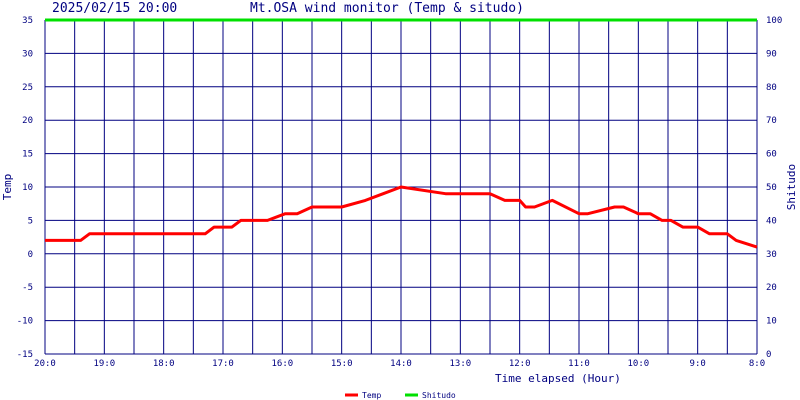 The image size is (800, 400). I want to click on x-tick-label: 18:0, so click(164, 364).